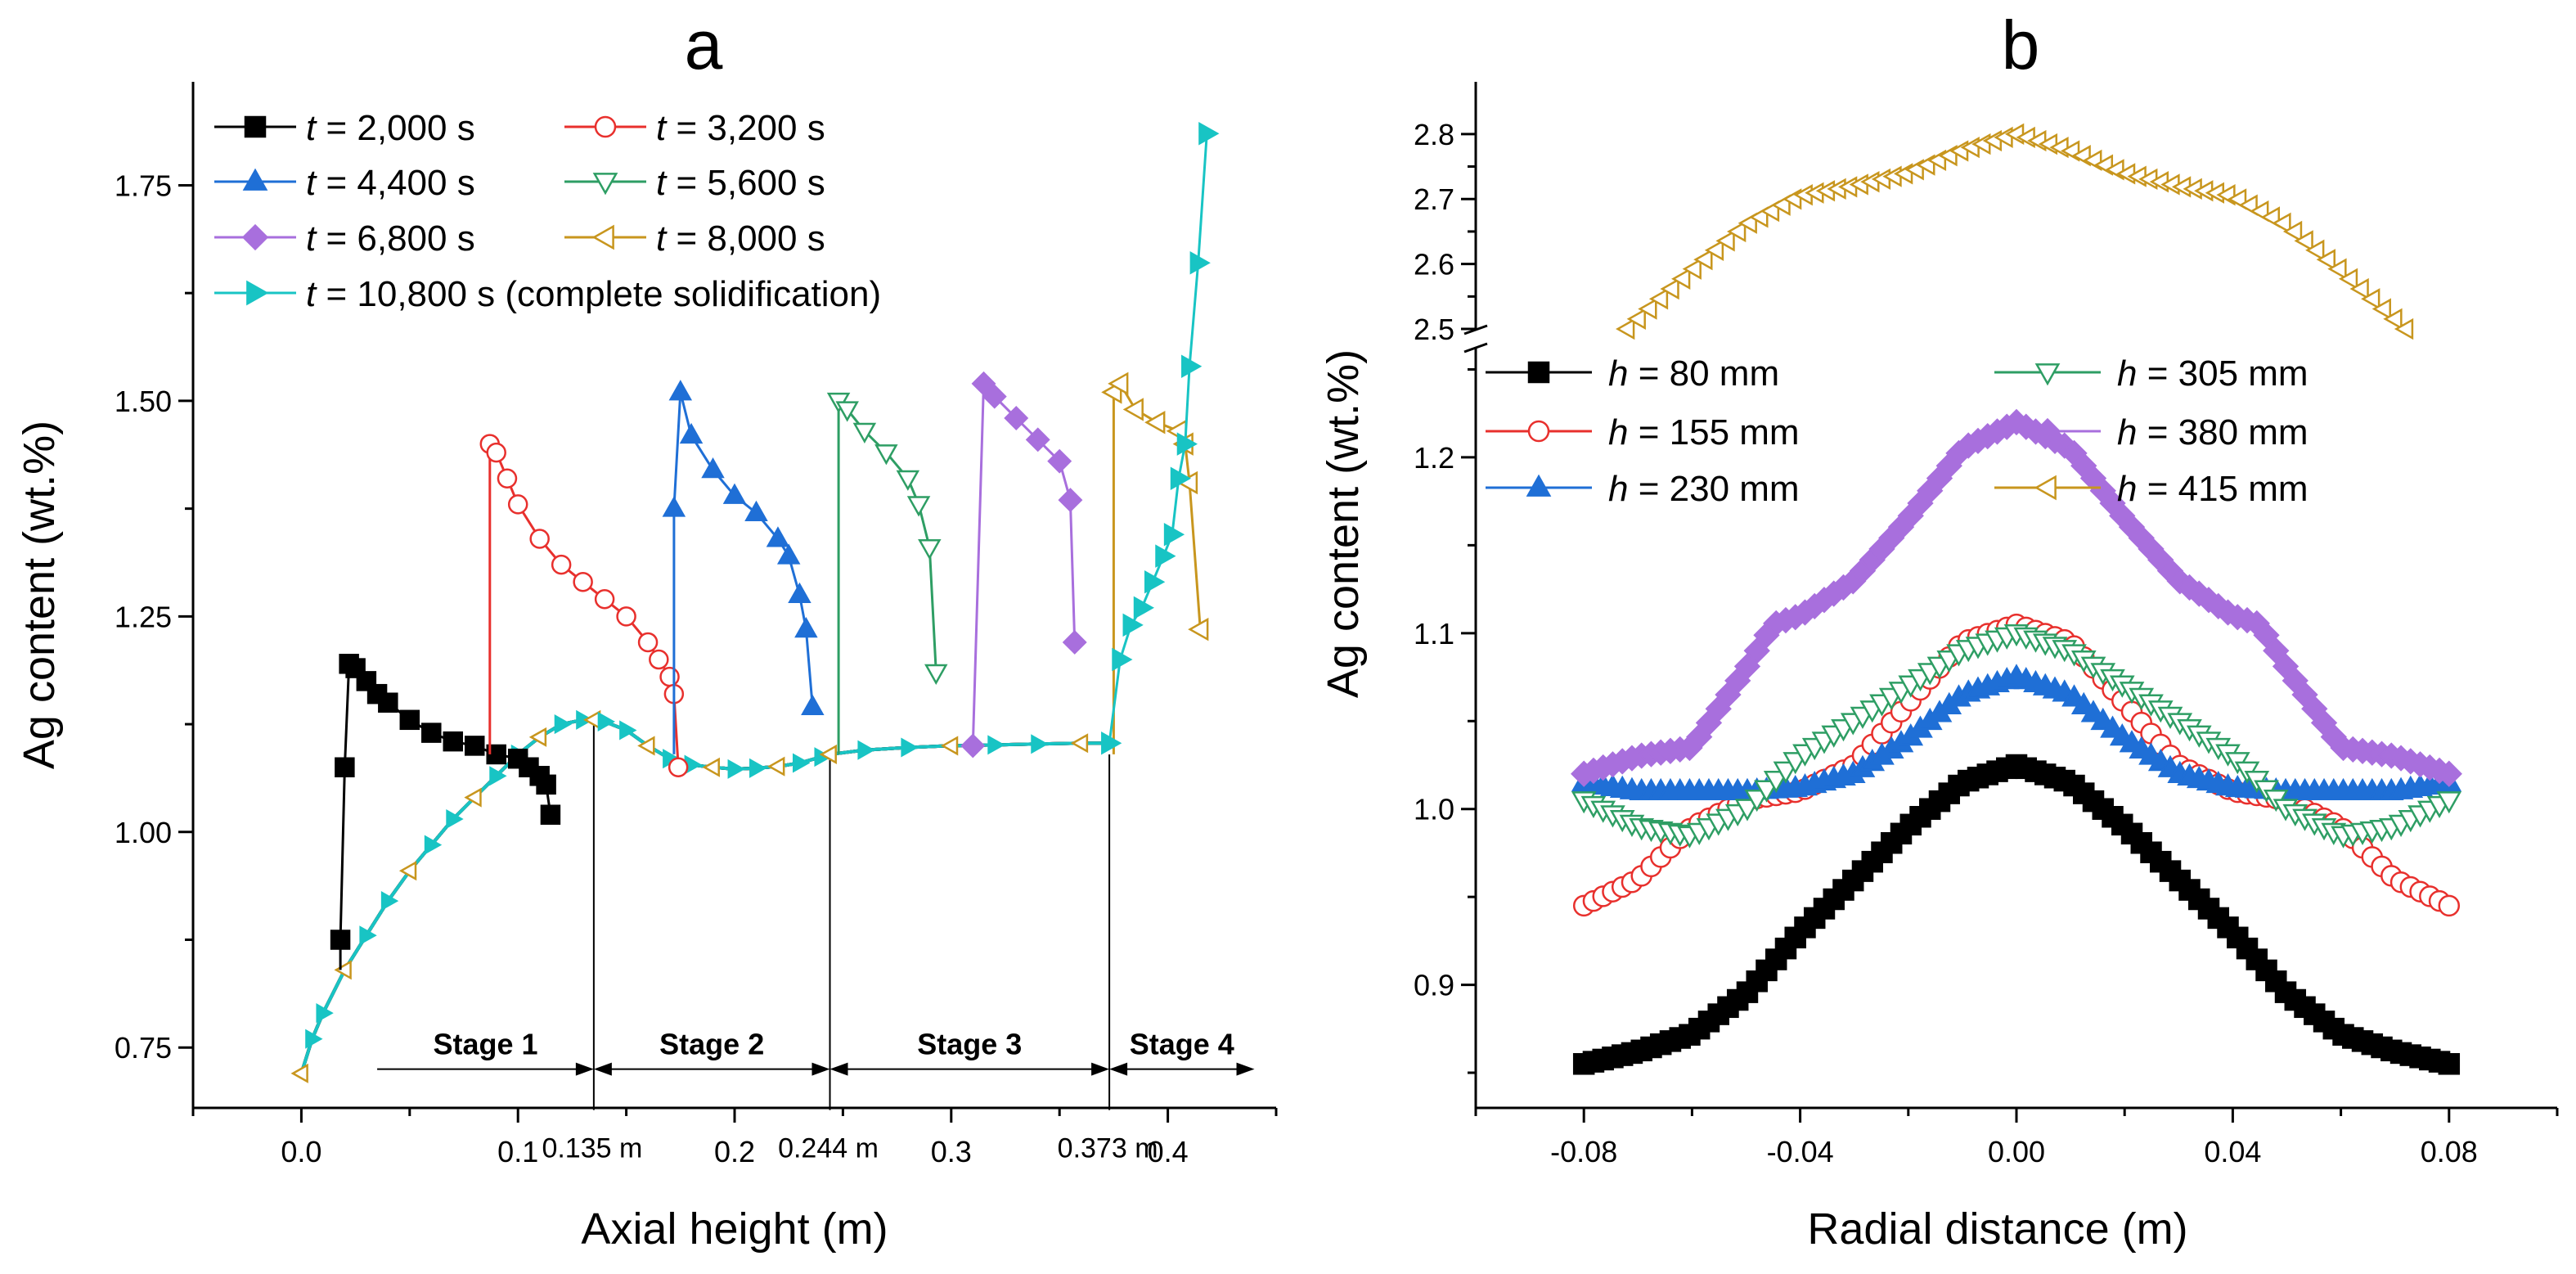 Image resolution: width=2576 pixels, height=1274 pixels. I want to click on base-curve-t3200, so click(704, 896).